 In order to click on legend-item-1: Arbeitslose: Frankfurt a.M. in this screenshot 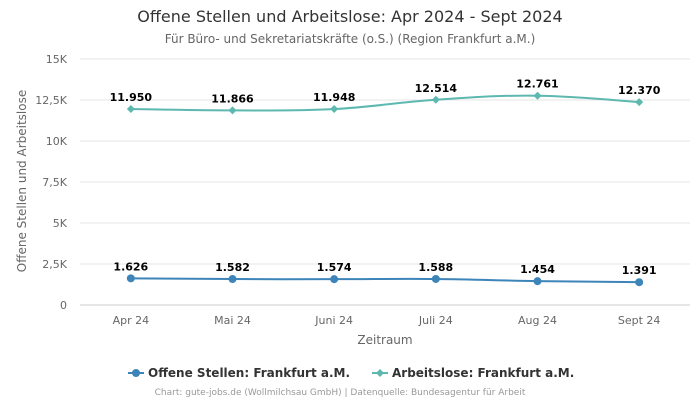, I will do `click(473, 373)`.